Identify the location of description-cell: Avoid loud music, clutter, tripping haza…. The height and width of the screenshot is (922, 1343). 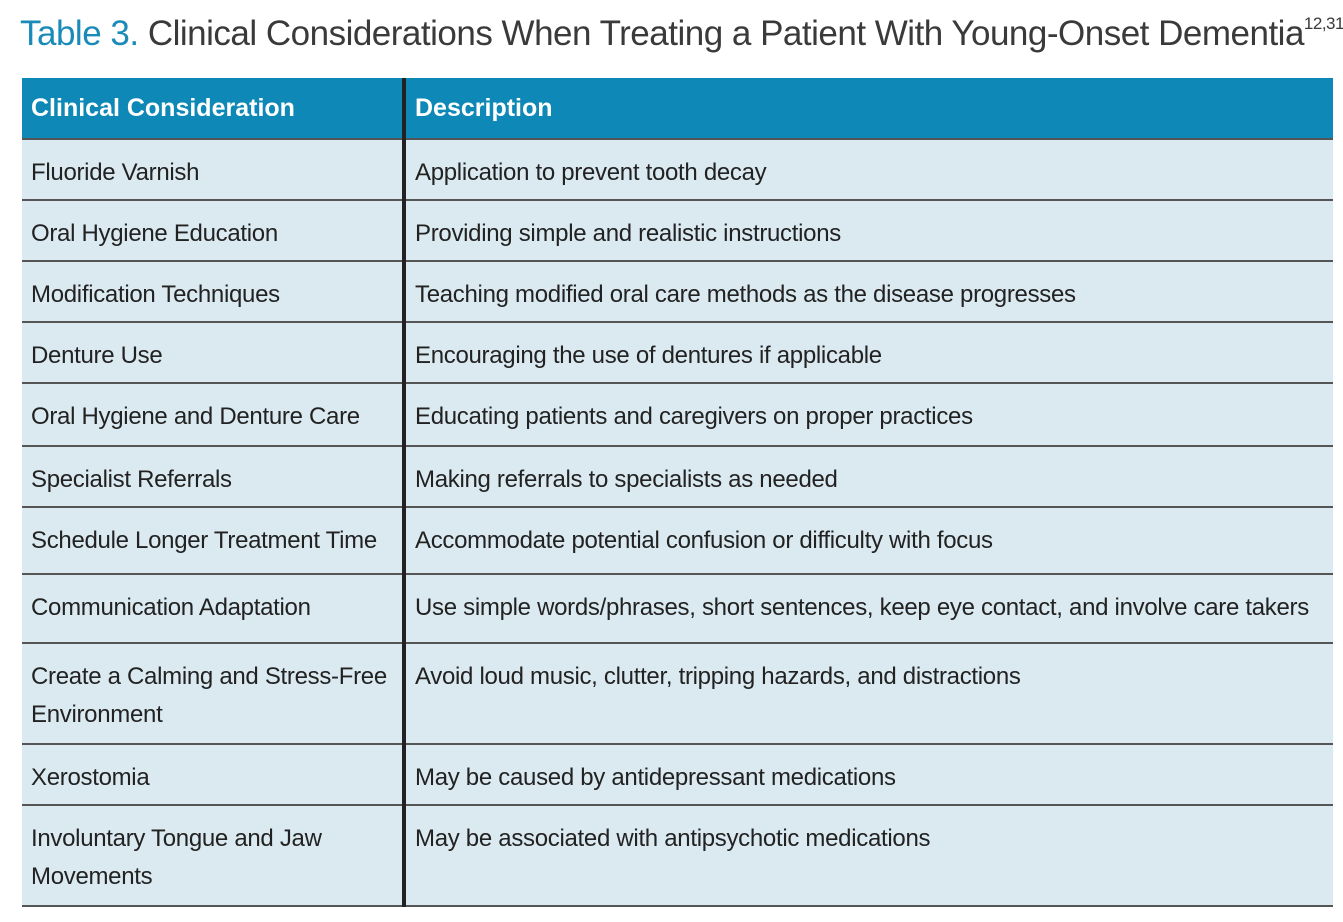
(868, 693).